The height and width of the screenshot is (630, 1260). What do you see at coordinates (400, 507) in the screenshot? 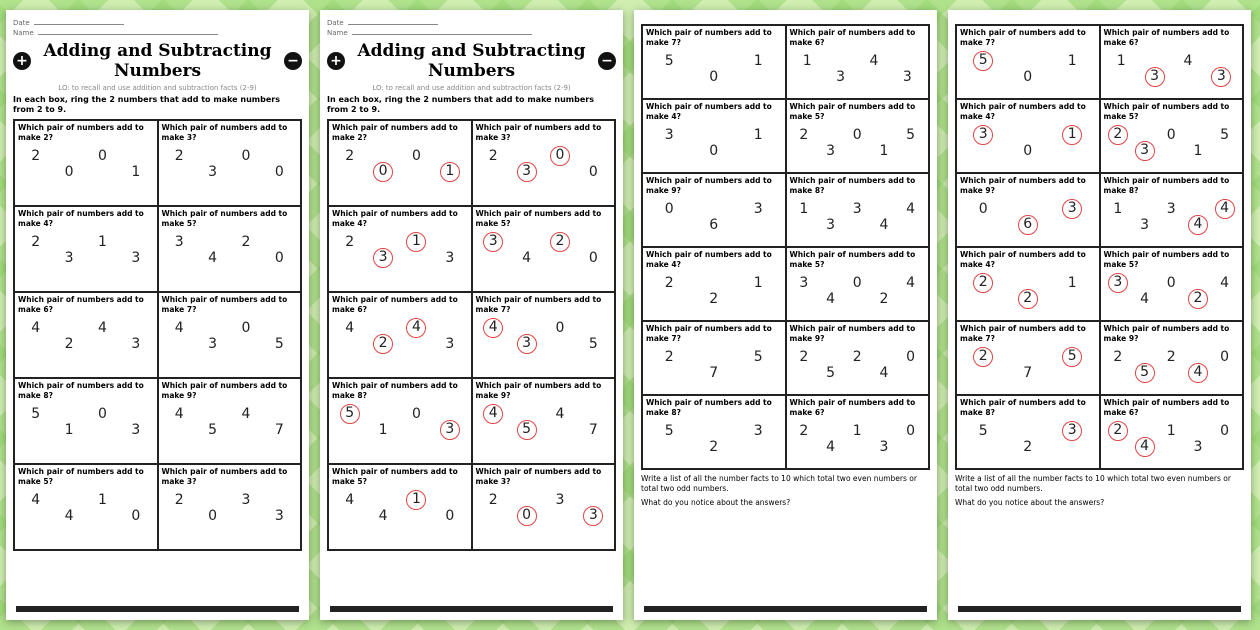
I see `question-box: Which pair of numbers add to make 5? 4 4 1 0` at bounding box center [400, 507].